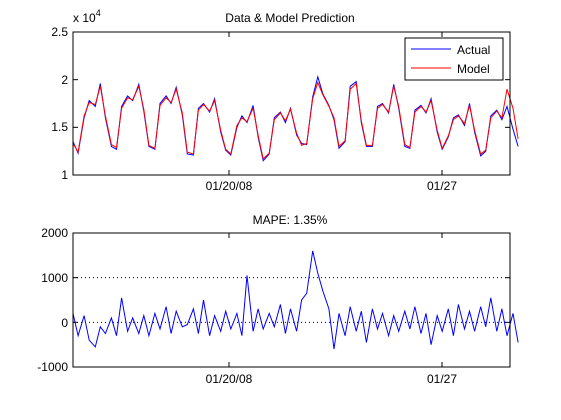 Image resolution: width=561 pixels, height=420 pixels. What do you see at coordinates (473, 69) in the screenshot?
I see `legend-model-label: Model` at bounding box center [473, 69].